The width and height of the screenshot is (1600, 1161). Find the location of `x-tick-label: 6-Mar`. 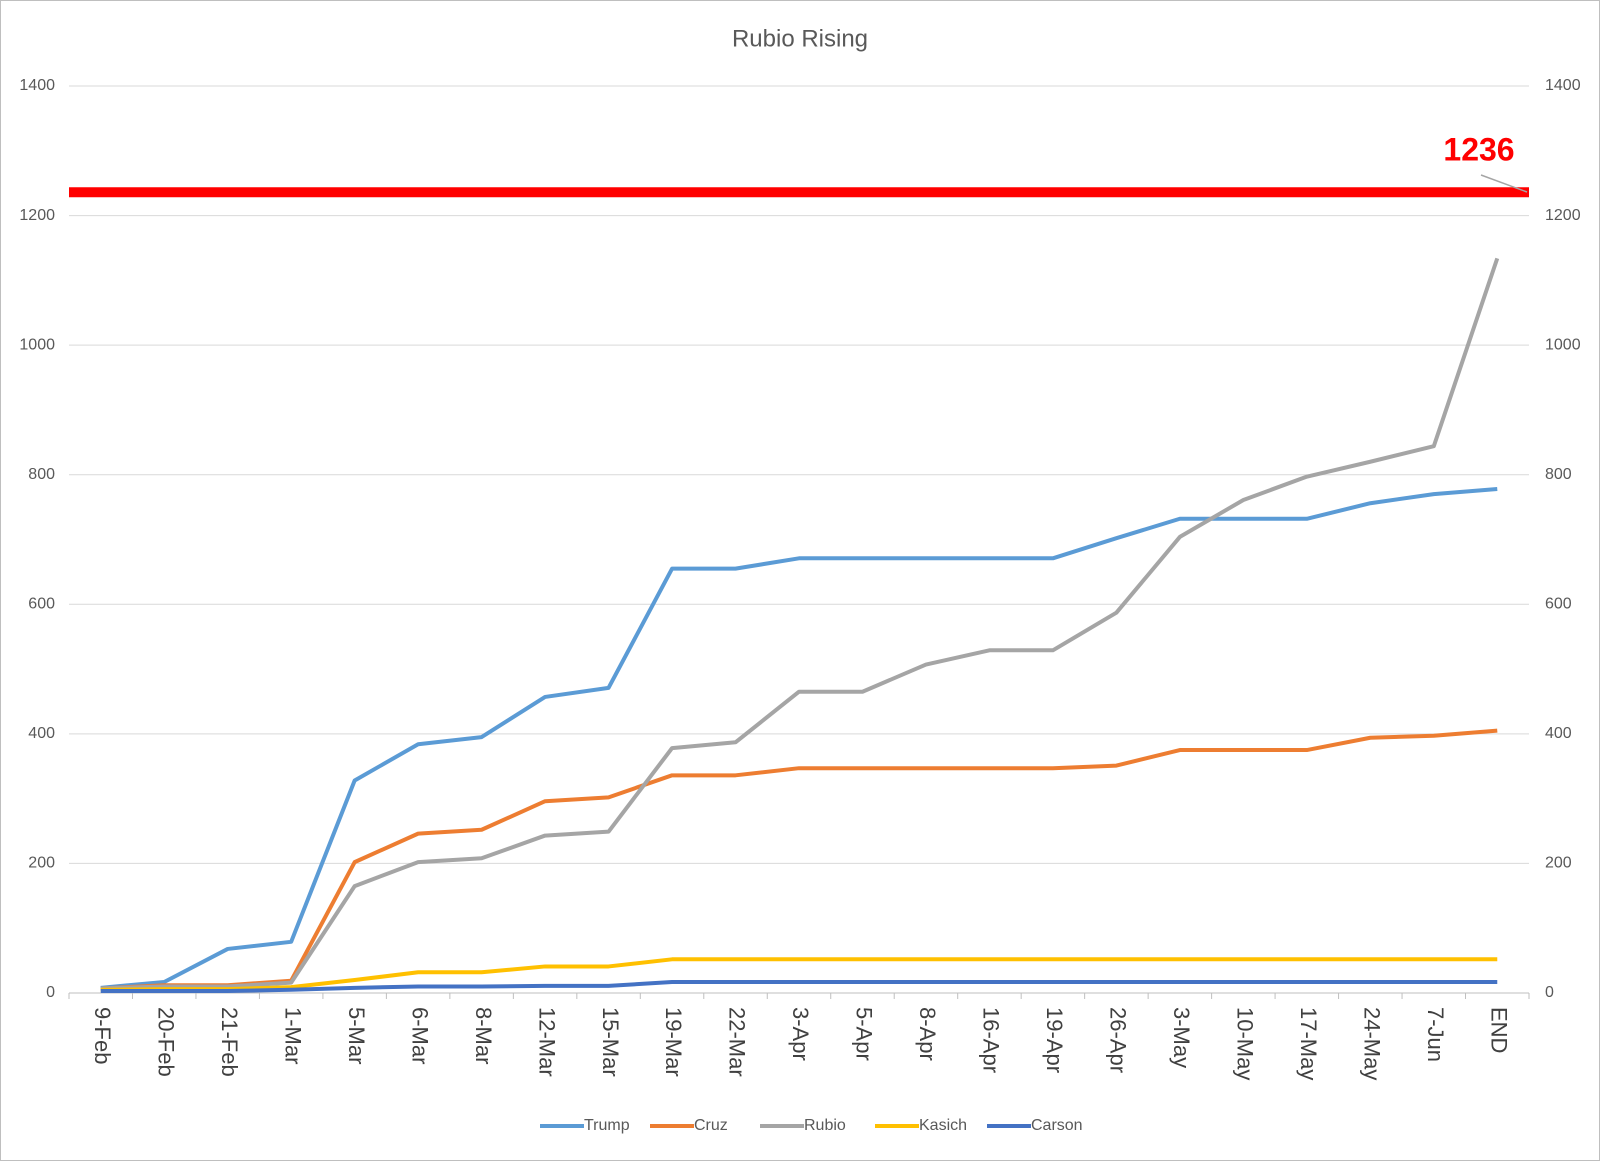

x-tick-label: 6-Mar is located at coordinates (419, 1035).